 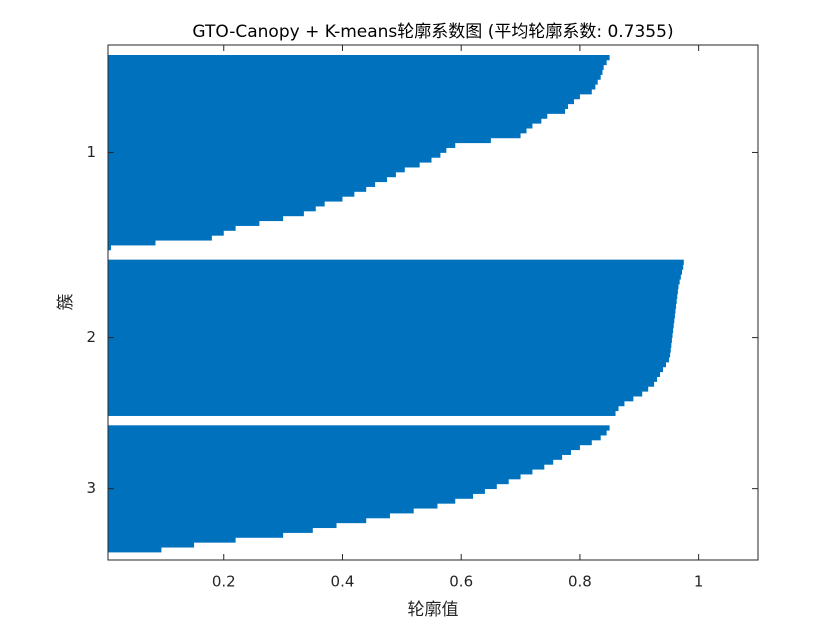 What do you see at coordinates (433, 610) in the screenshot?
I see `x-axis-label: 轮廓值` at bounding box center [433, 610].